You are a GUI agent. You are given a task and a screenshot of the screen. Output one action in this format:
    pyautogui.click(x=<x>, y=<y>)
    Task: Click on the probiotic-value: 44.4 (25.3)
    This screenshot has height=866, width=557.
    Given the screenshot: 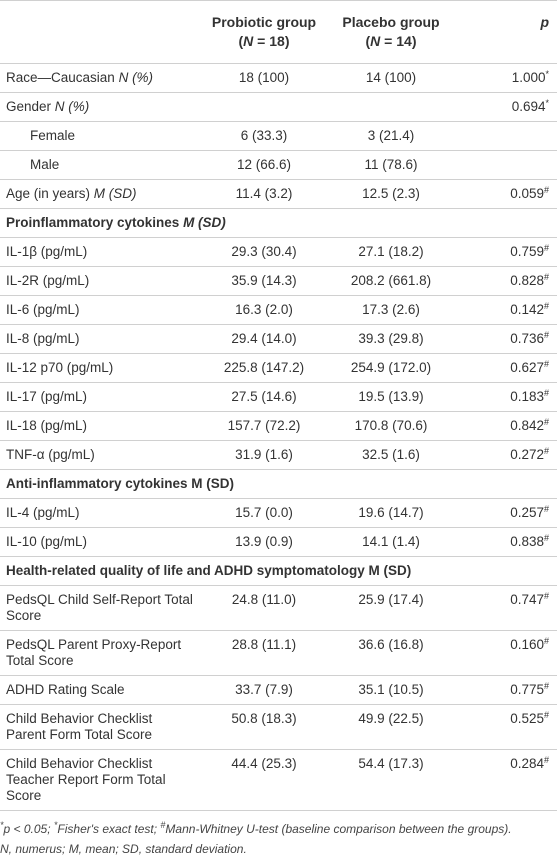 What is the action you would take?
    pyautogui.click(x=264, y=780)
    